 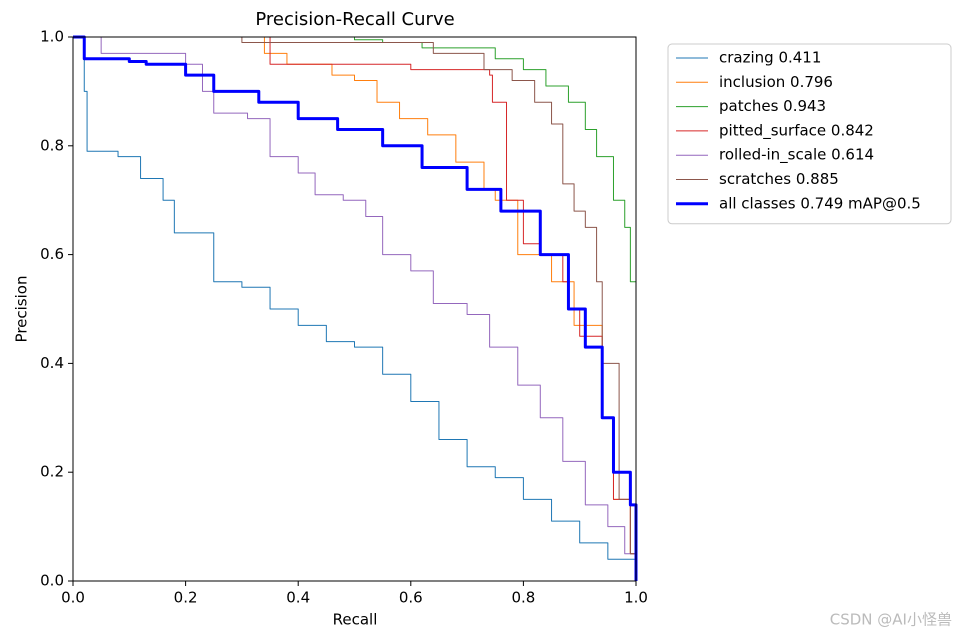 I want to click on y-tick-label: 1.0, so click(x=52, y=37).